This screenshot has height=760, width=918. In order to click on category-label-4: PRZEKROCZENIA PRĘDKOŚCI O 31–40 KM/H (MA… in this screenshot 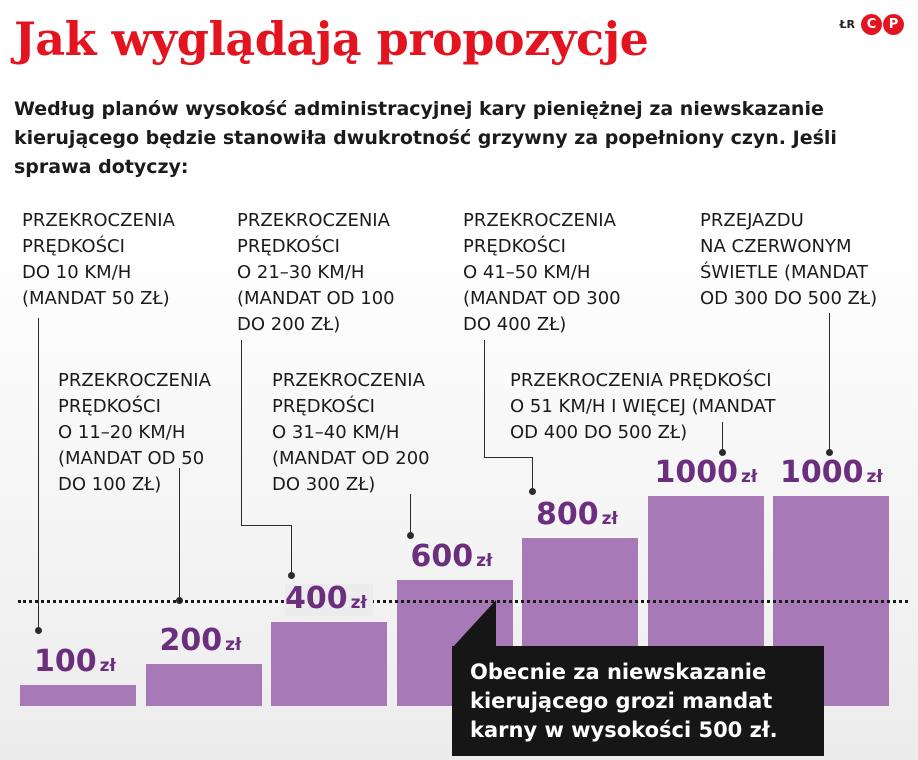, I will do `click(351, 432)`.